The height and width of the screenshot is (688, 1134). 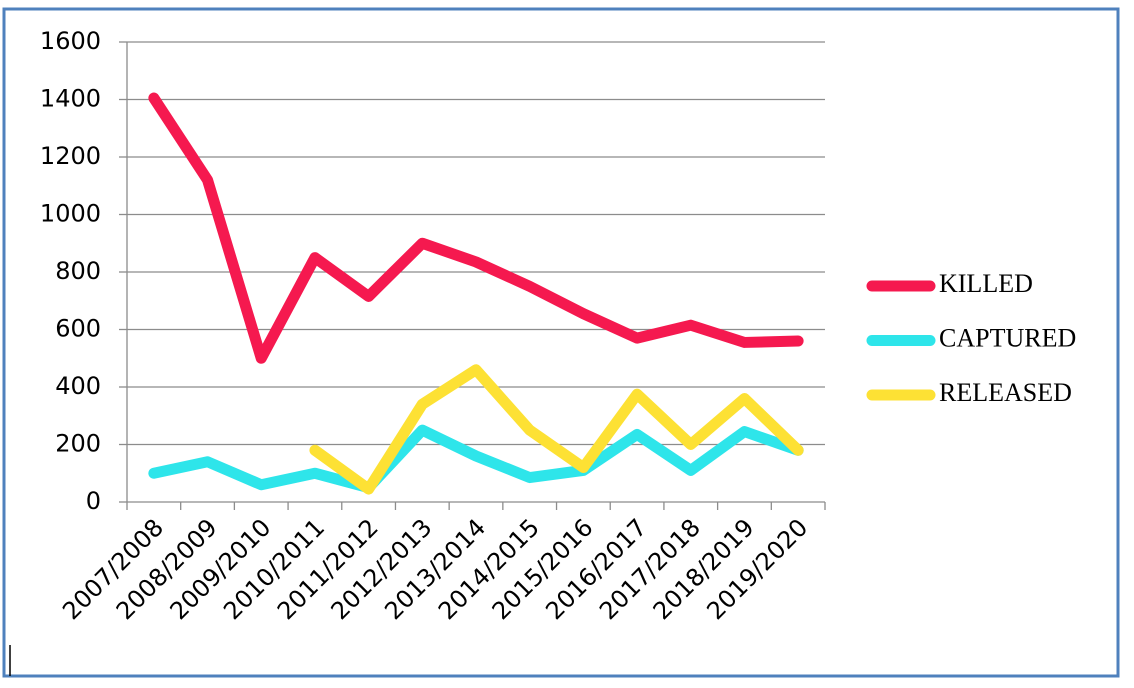 I want to click on y-tick-label: 600, so click(x=78, y=329).